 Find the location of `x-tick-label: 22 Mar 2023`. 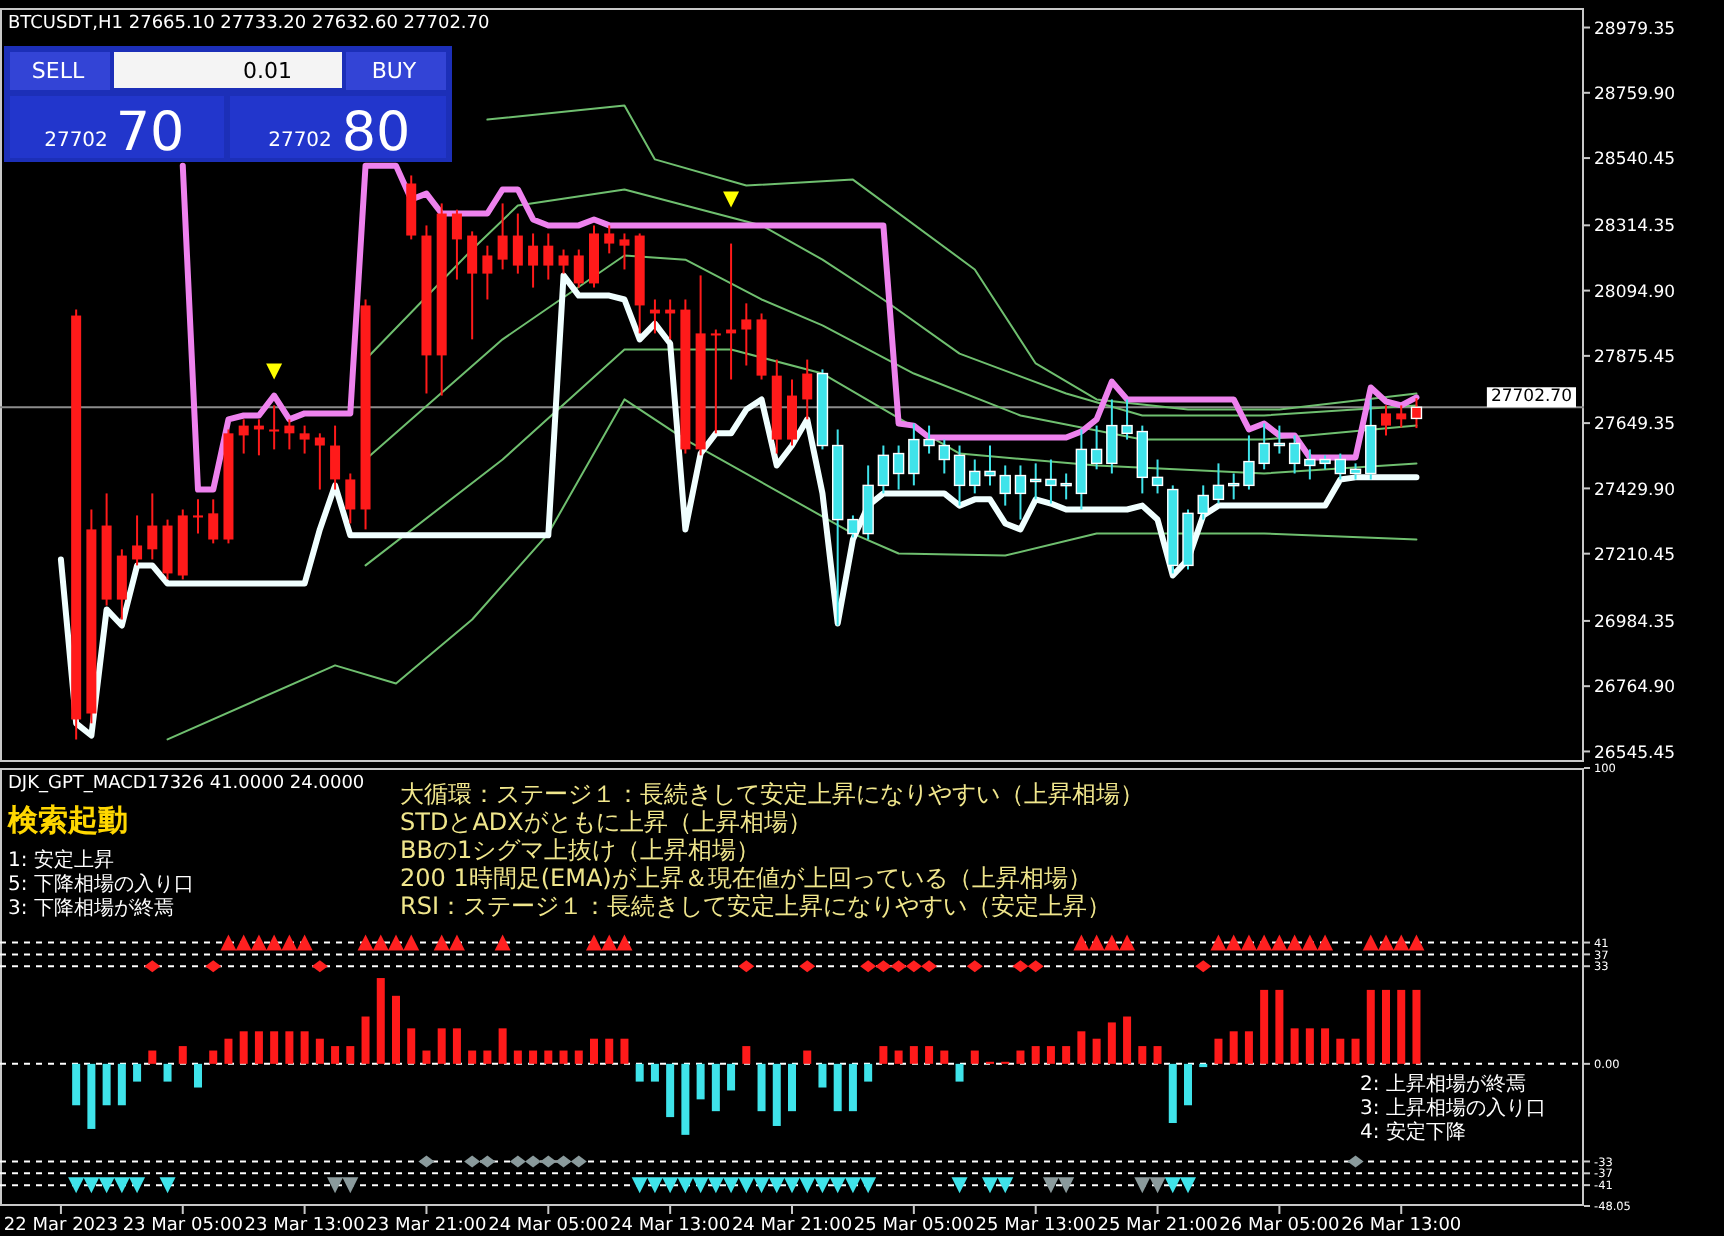

x-tick-label: 22 Mar 2023 is located at coordinates (60, 1226).